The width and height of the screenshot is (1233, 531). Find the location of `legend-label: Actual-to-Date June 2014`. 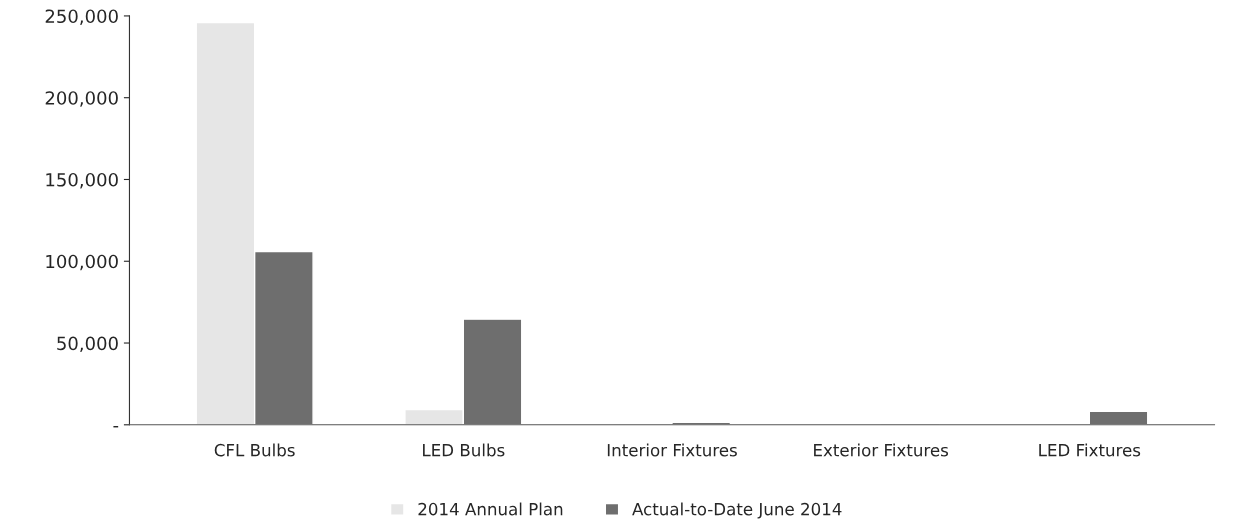

legend-label: Actual-to-Date June 2014 is located at coordinates (737, 510).